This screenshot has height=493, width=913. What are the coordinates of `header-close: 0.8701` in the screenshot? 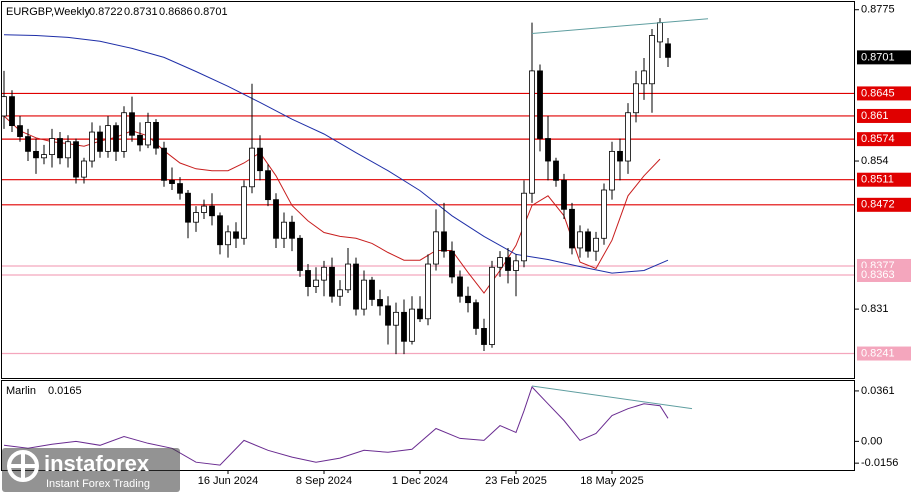 It's located at (211, 12).